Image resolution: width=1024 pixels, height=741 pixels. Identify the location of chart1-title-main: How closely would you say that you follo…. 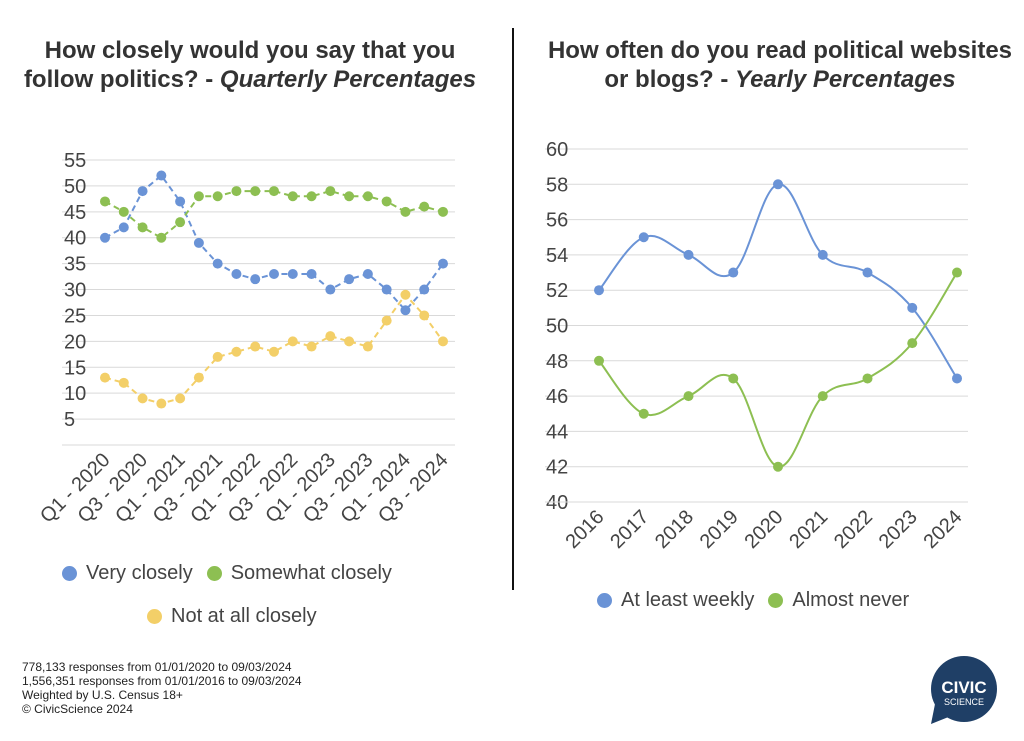
(239, 65).